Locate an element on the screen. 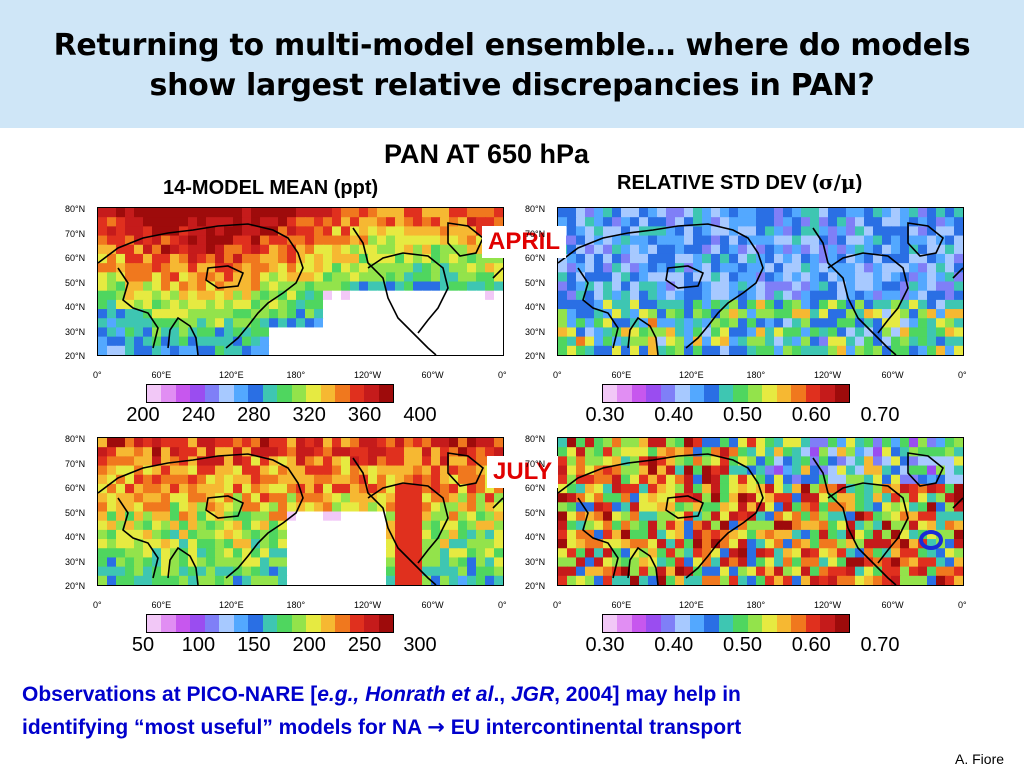  footer-1b: e.g., Honrath et al is located at coordinates (405, 694).